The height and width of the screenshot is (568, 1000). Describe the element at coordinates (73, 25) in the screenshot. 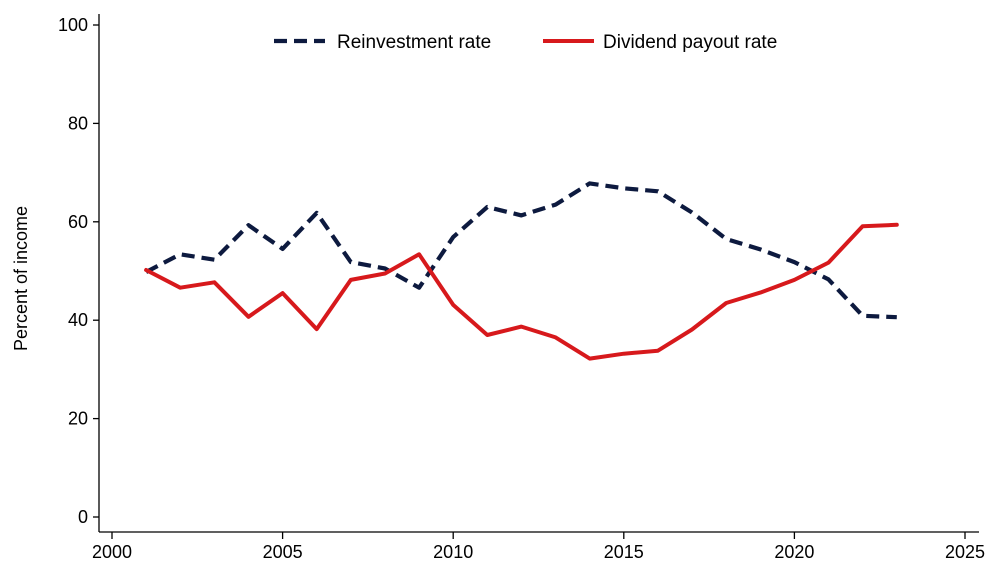

I see `y-tick-label: 100` at that location.